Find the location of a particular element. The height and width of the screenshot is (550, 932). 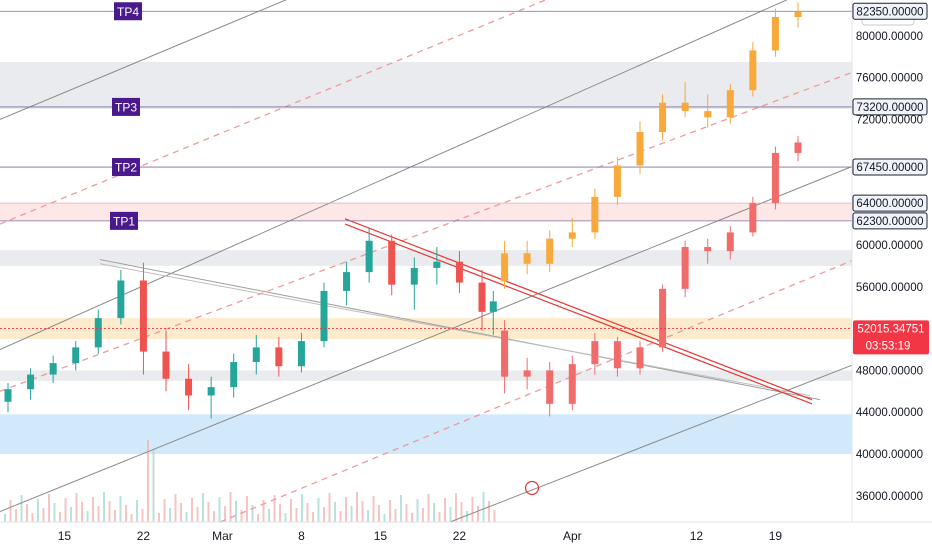

time-tick-label: 15 is located at coordinates (65, 536).